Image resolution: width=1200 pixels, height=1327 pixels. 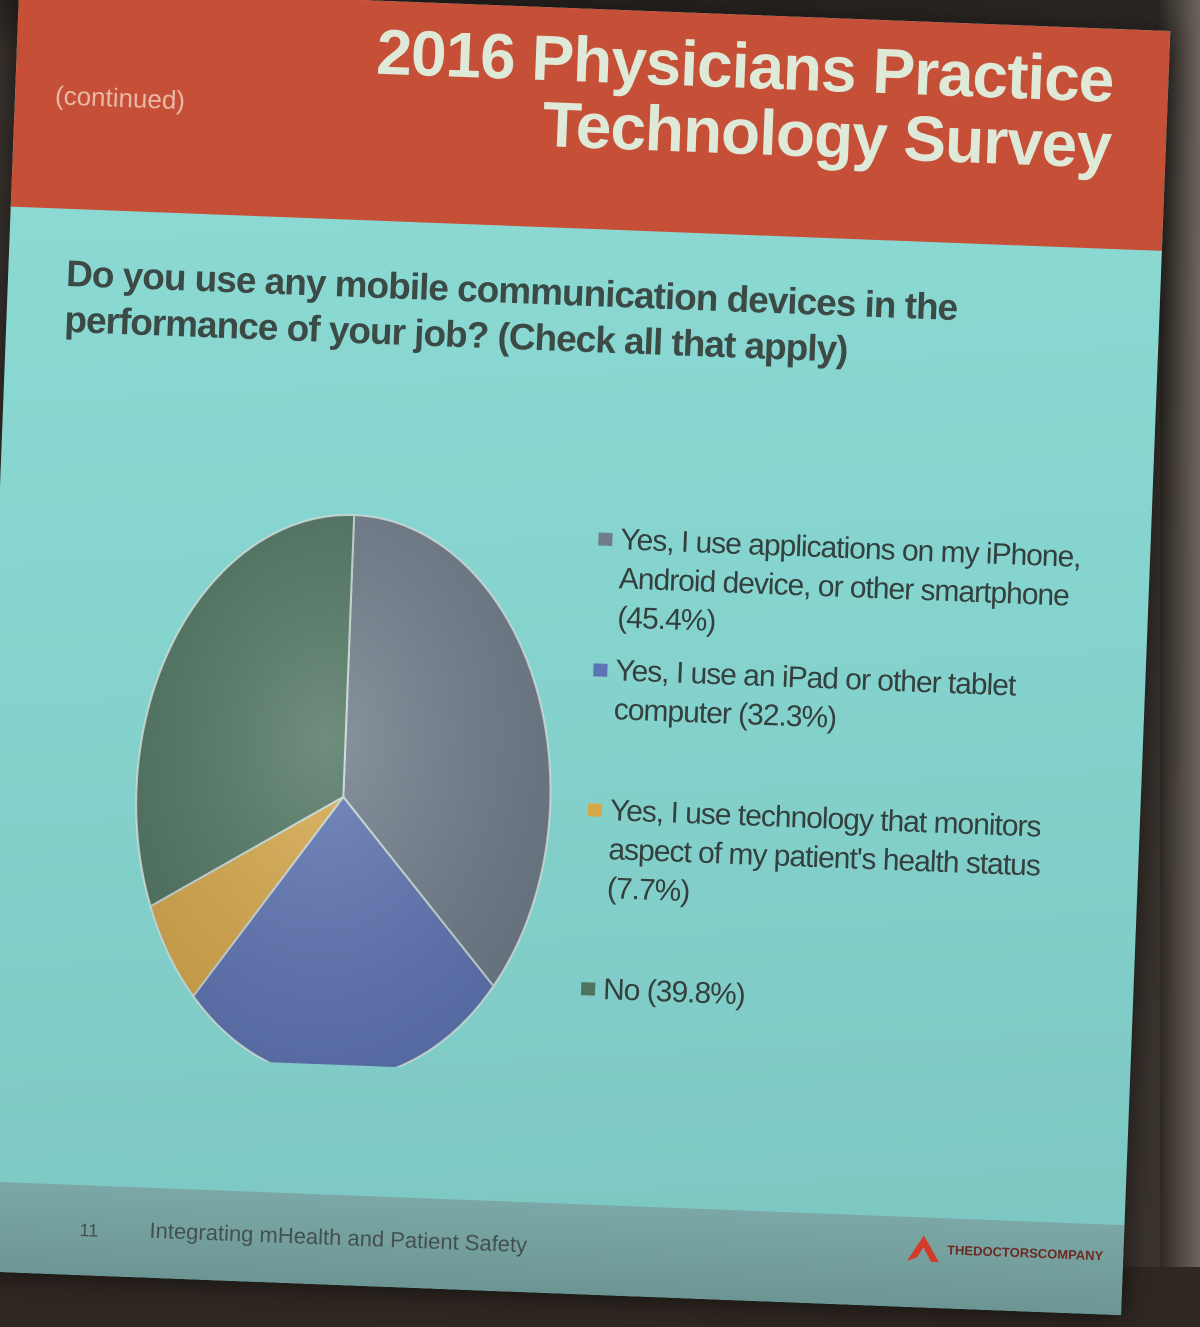 I want to click on legend-item-no: No (39.8%), so click(x=840, y=998).